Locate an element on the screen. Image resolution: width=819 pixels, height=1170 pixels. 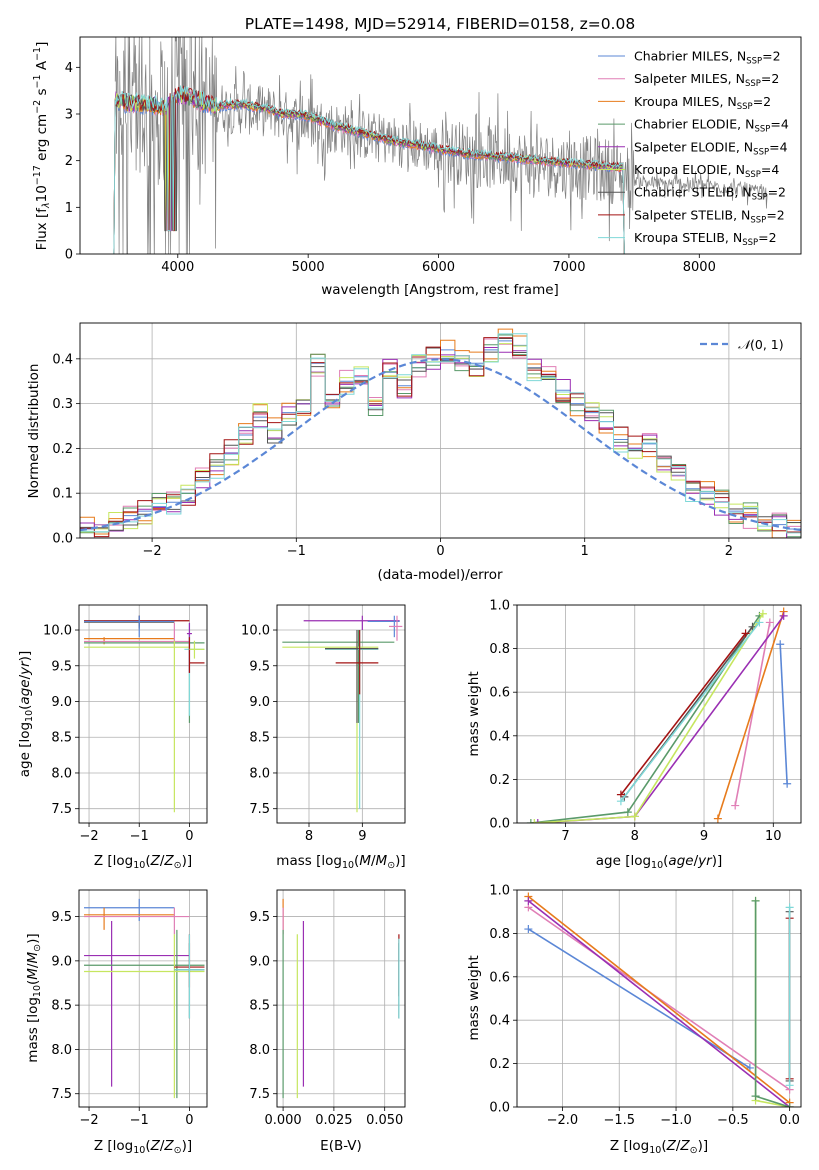
series-line-salpeter-stelib is located at coordinates (683, 714).